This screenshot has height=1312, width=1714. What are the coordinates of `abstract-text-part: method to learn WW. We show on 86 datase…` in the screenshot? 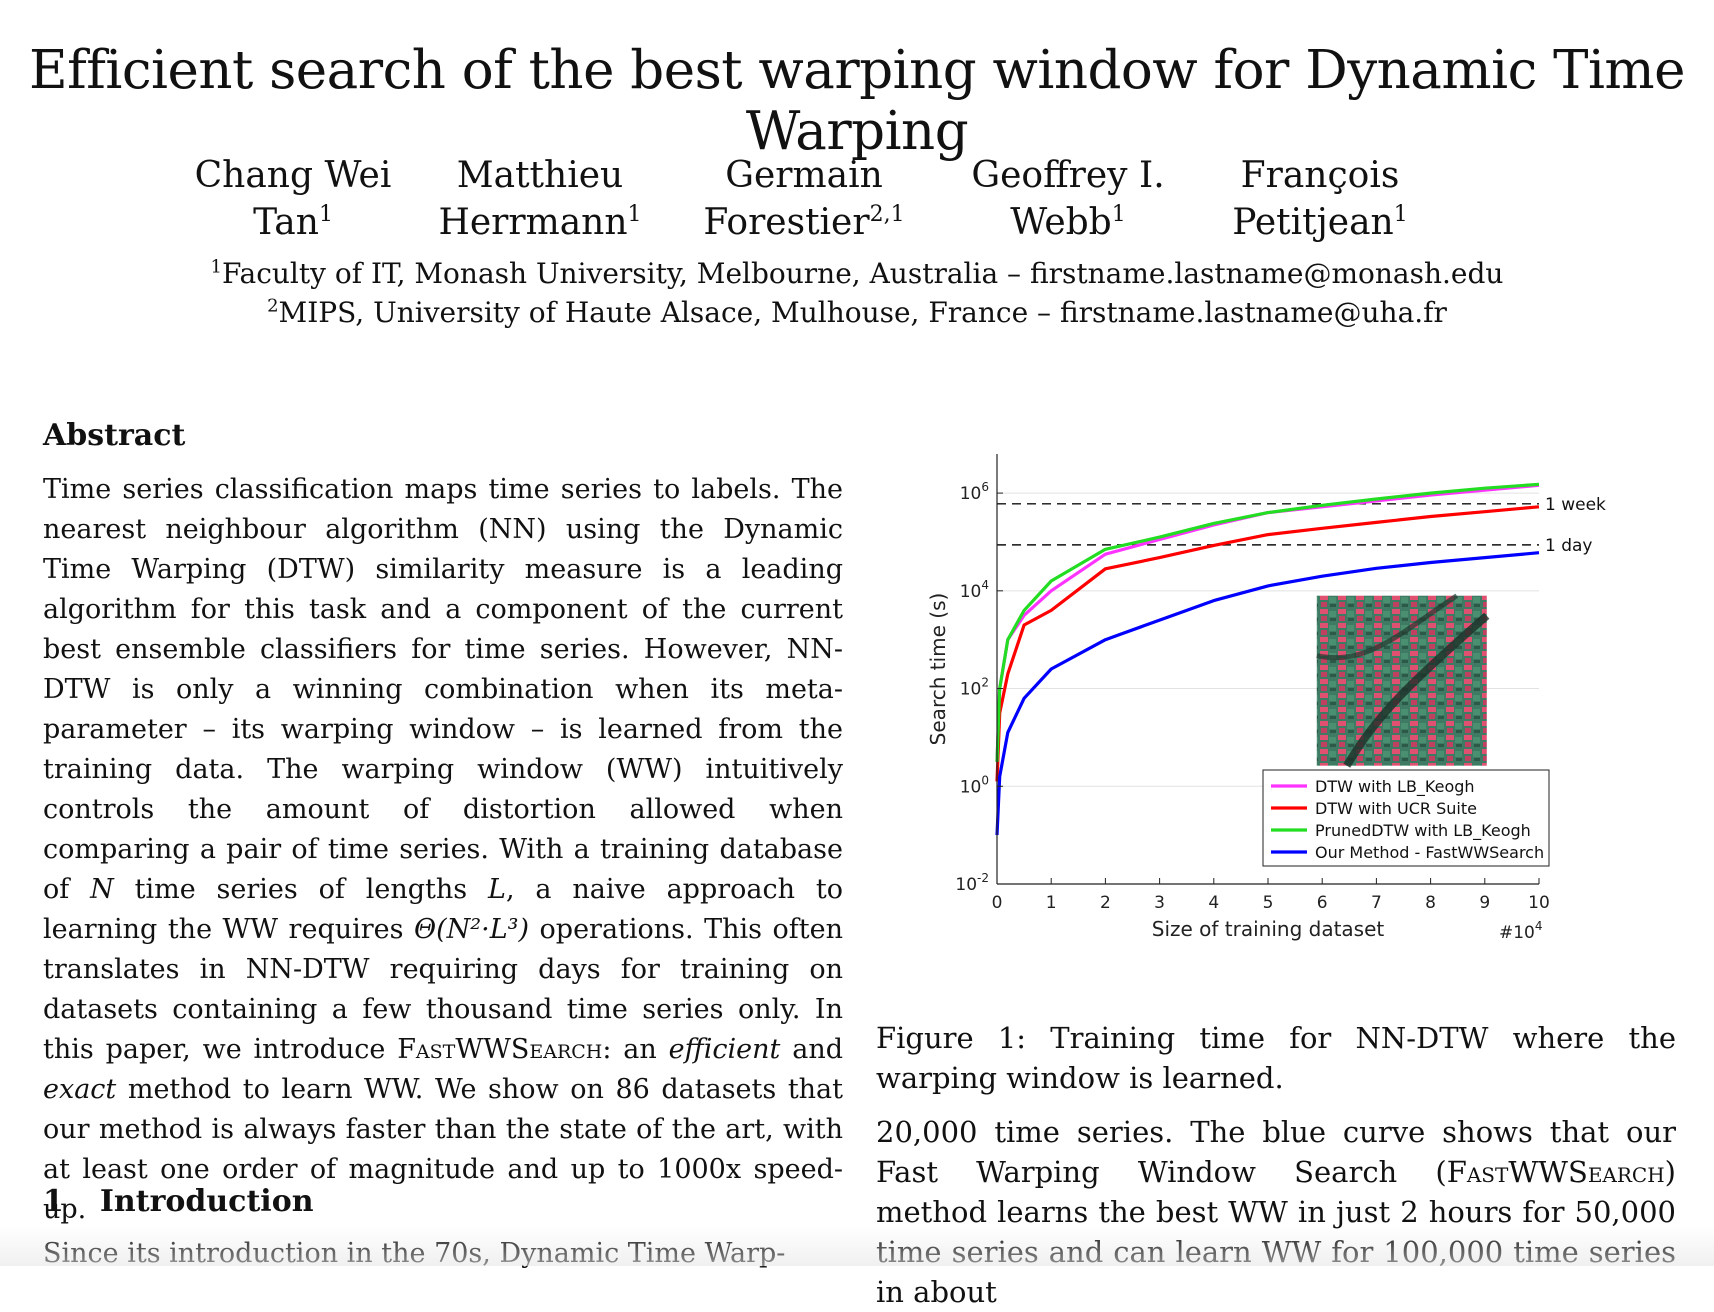 It's located at (443, 1149).